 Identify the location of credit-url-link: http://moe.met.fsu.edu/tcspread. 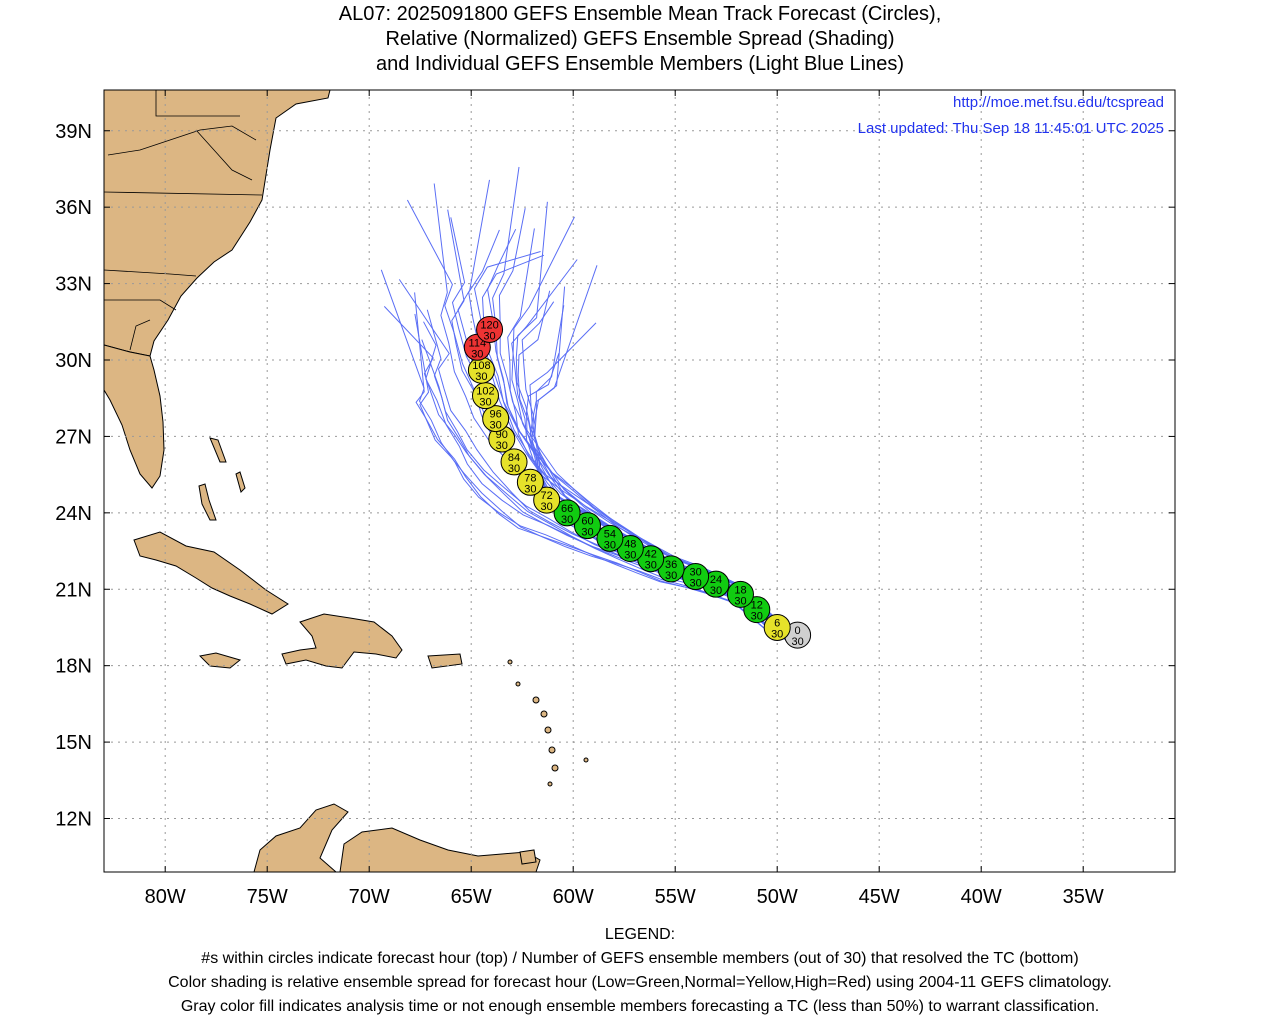
(1058, 102).